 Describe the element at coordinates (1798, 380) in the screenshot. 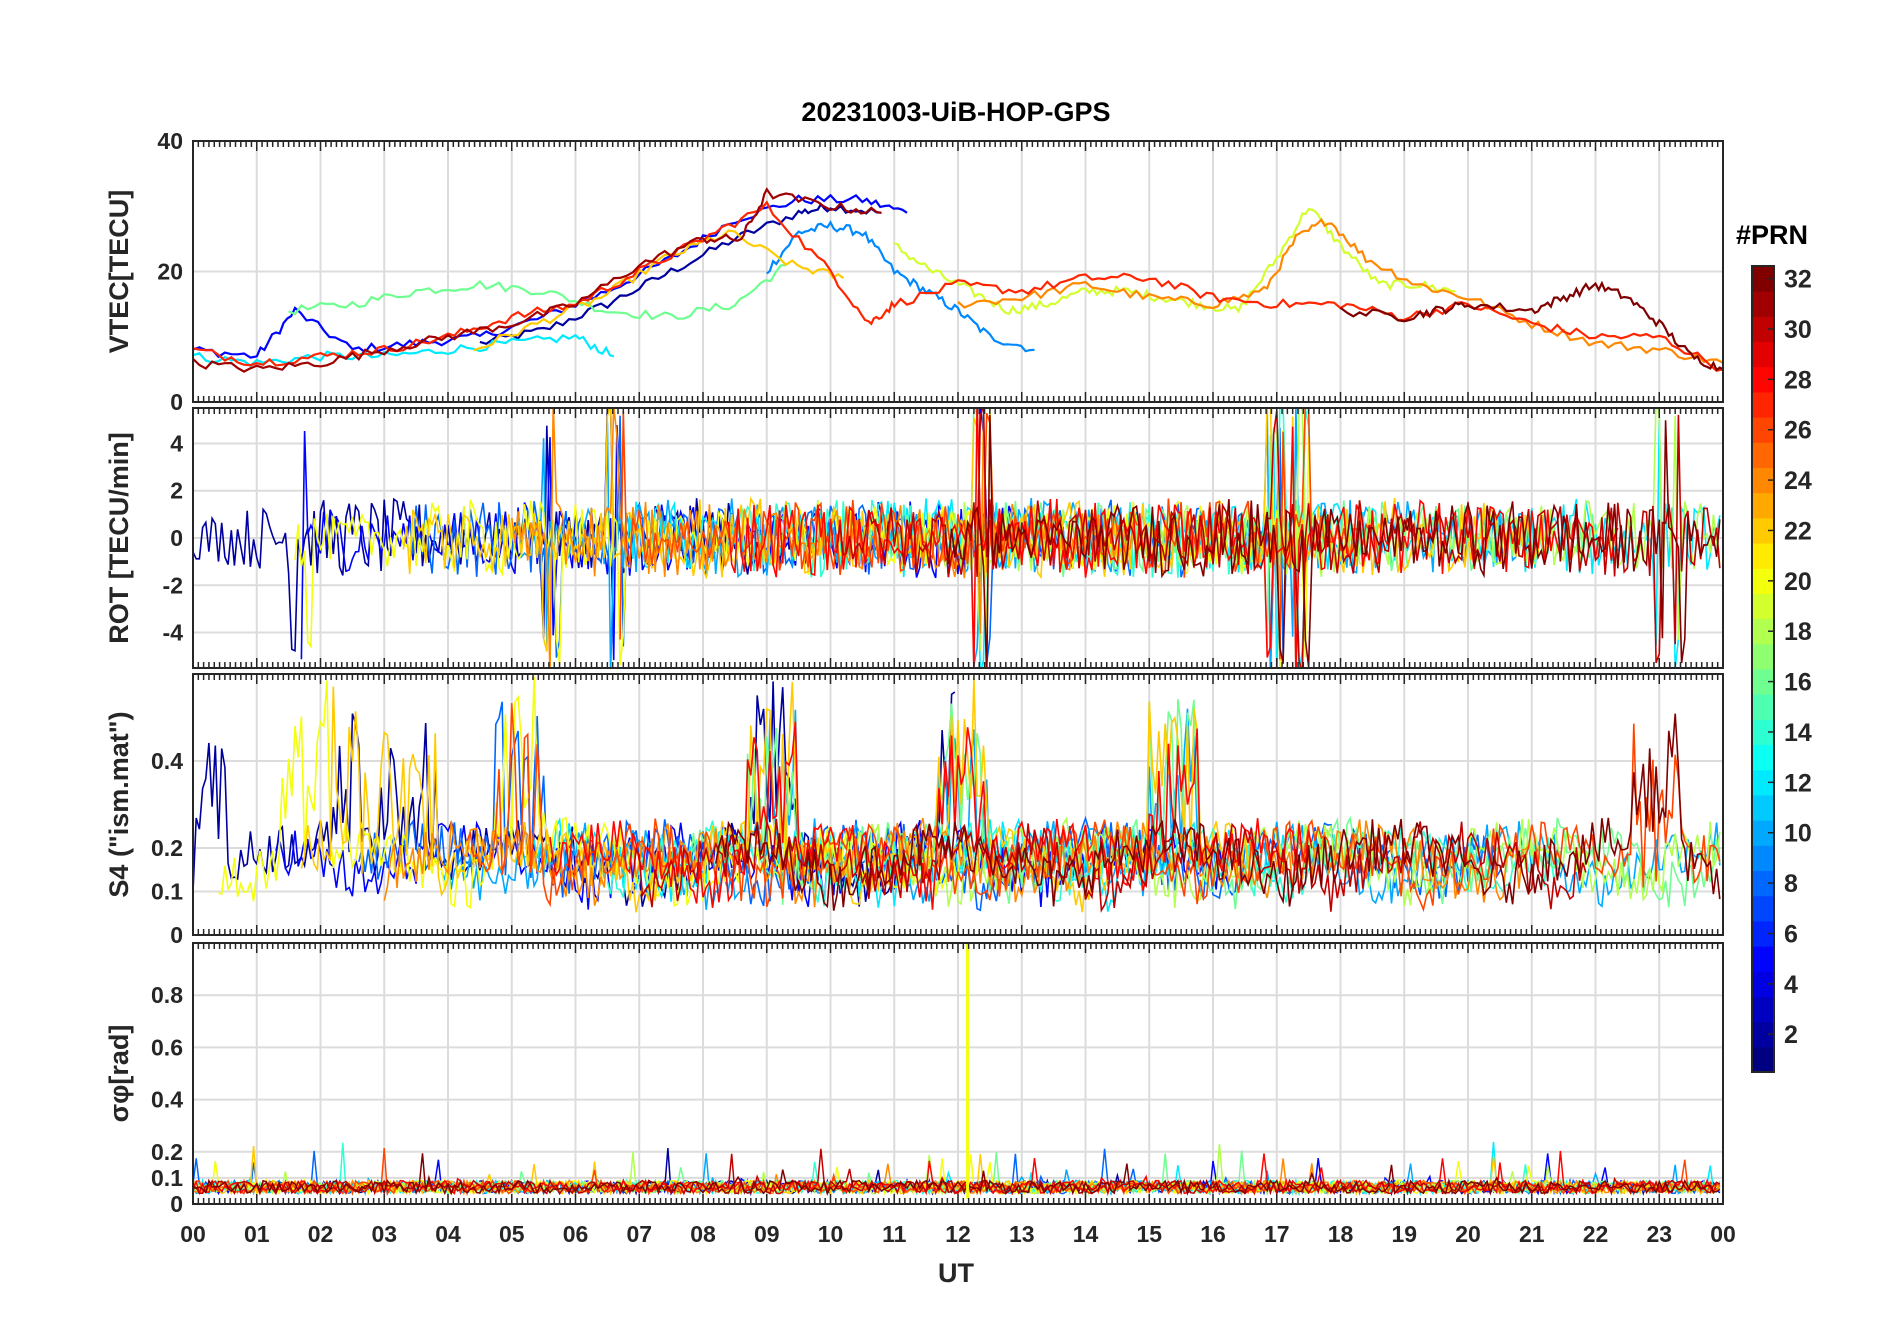

I see `colorbar-tick-label: 28` at that location.